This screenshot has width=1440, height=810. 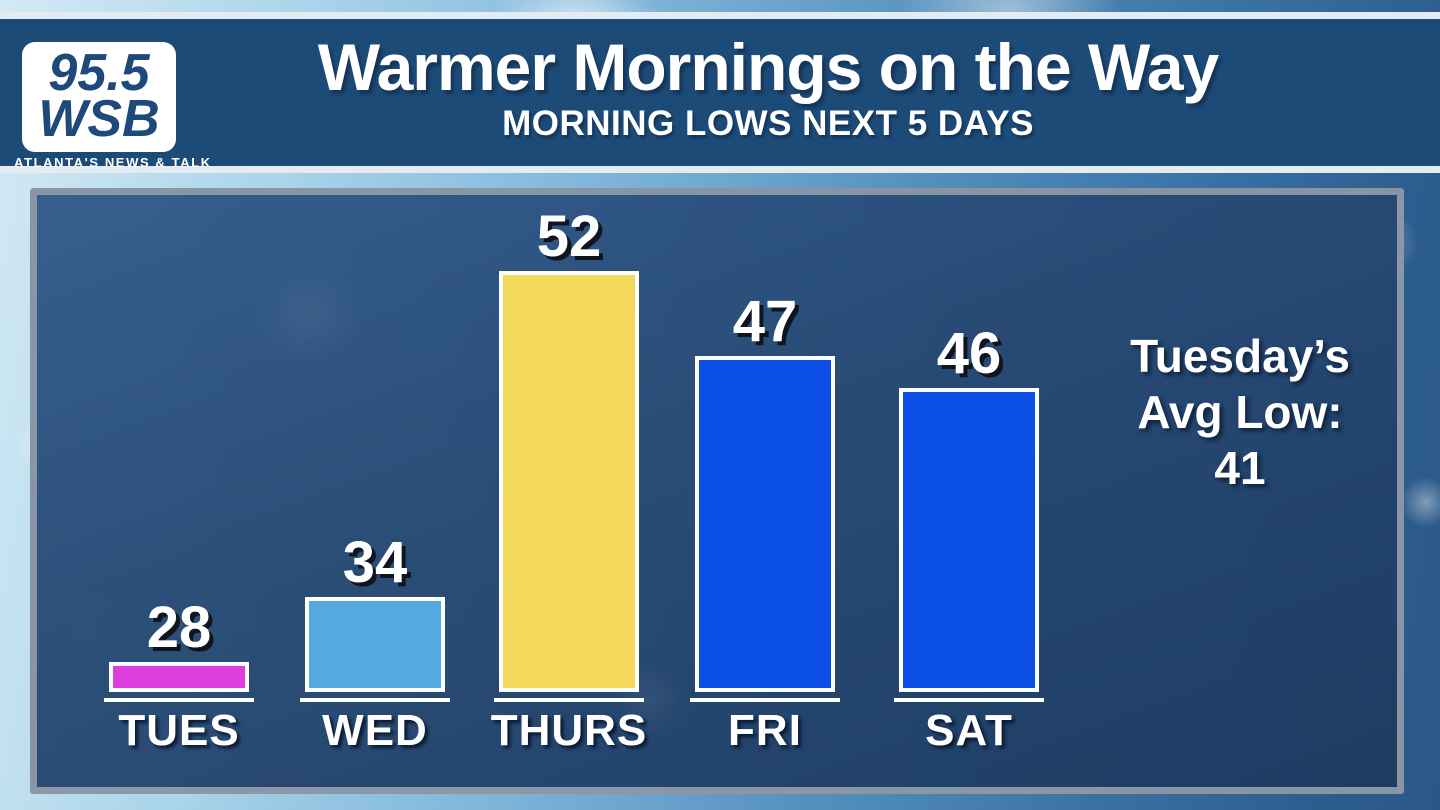 What do you see at coordinates (99, 119) in the screenshot?
I see `station-callsign: WSB` at bounding box center [99, 119].